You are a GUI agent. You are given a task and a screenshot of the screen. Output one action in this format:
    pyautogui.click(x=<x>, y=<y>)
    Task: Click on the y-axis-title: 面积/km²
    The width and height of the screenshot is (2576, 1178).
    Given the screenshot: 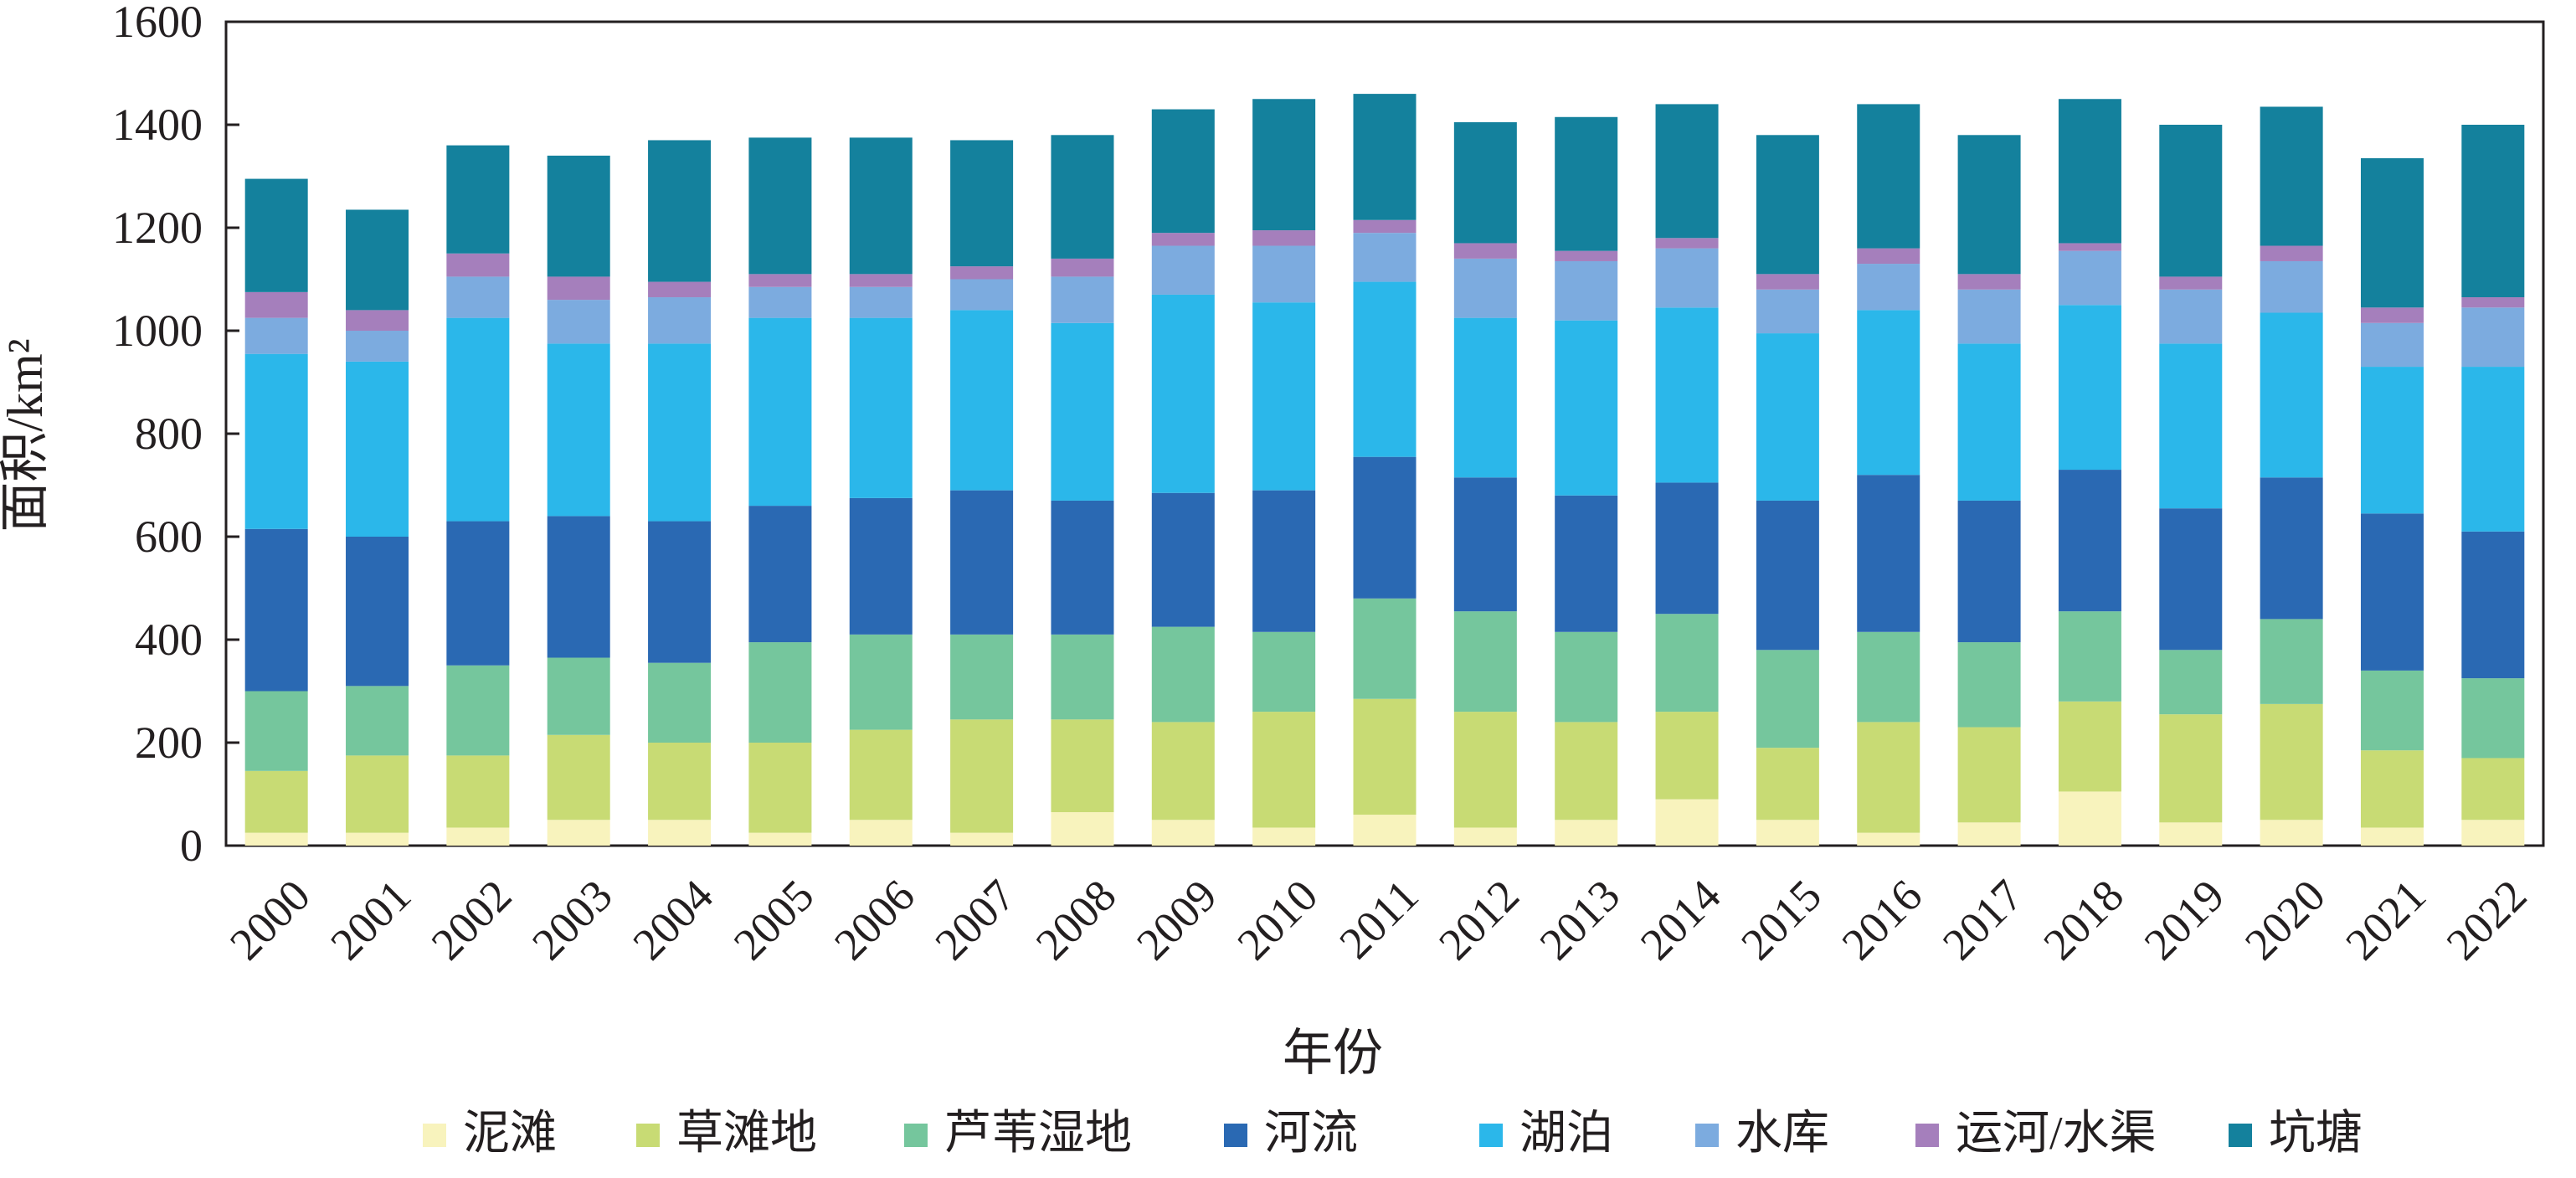 What is the action you would take?
    pyautogui.click(x=26, y=435)
    